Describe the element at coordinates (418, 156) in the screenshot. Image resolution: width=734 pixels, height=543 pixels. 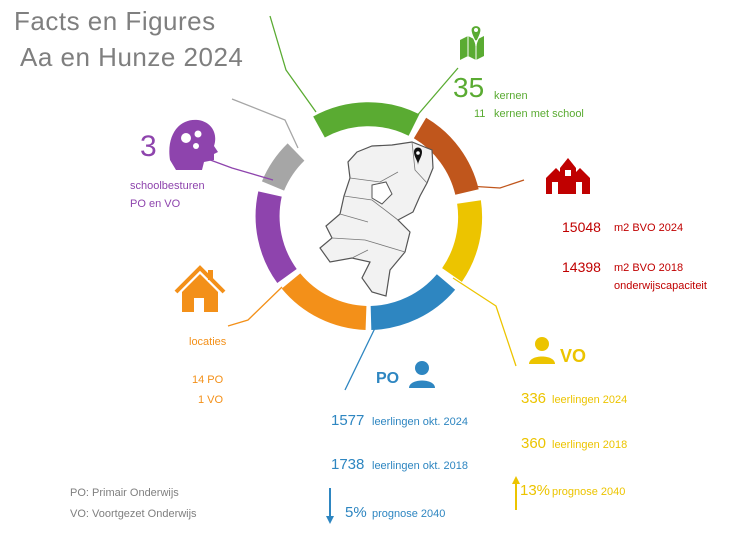
I see `location-marker-icon` at that location.